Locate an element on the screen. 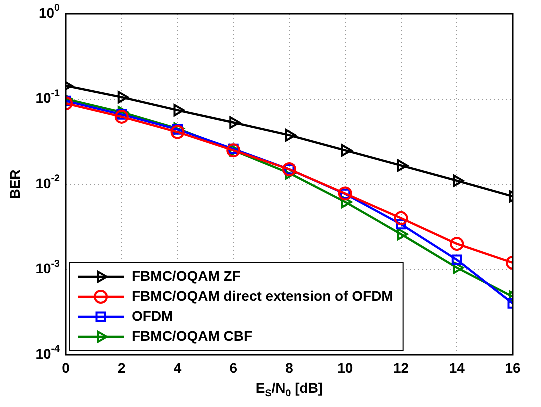 The height and width of the screenshot is (407, 541). x-tick-label: 4 is located at coordinates (178, 368).